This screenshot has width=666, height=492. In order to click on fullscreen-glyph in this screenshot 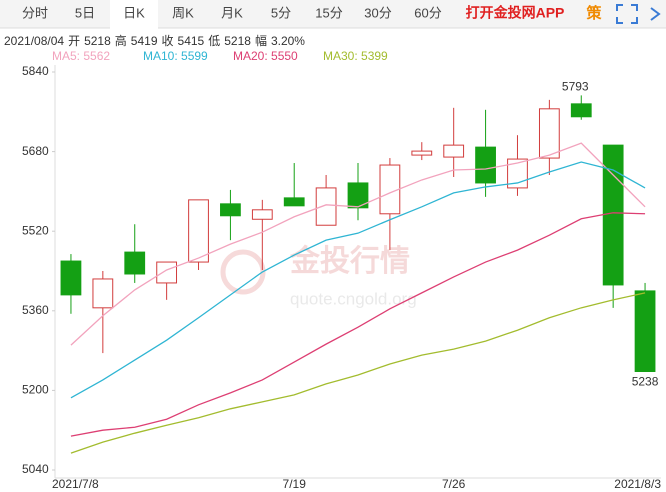, I will do `click(627, 14)`.